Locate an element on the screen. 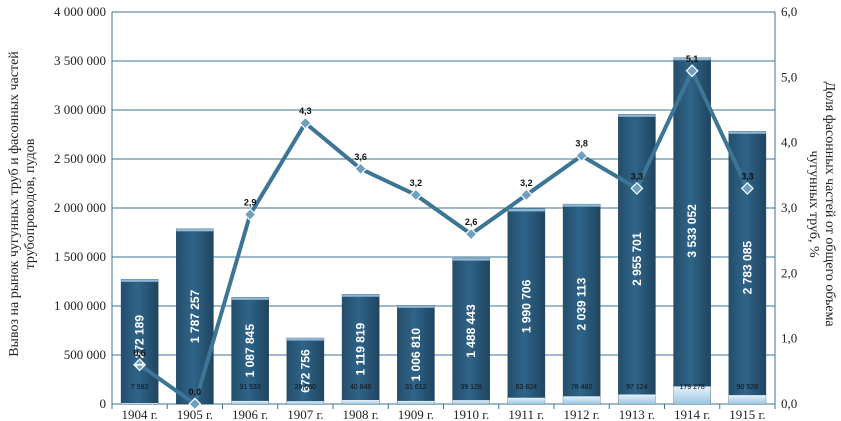 Image resolution: width=841 pixels, height=421 pixels. y-right-tick-label: 2,0 is located at coordinates (789, 272).